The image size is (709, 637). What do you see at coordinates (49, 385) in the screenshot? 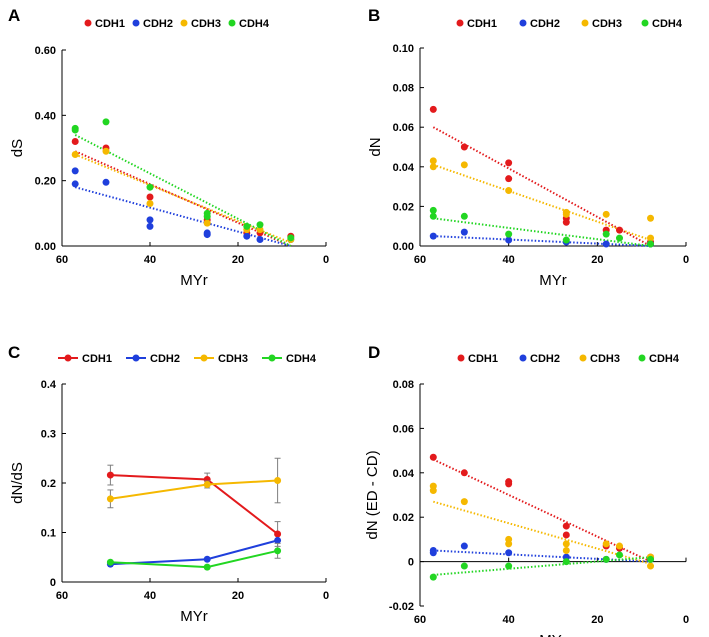
I see `c-y-tick-label: 0.4` at bounding box center [49, 385].